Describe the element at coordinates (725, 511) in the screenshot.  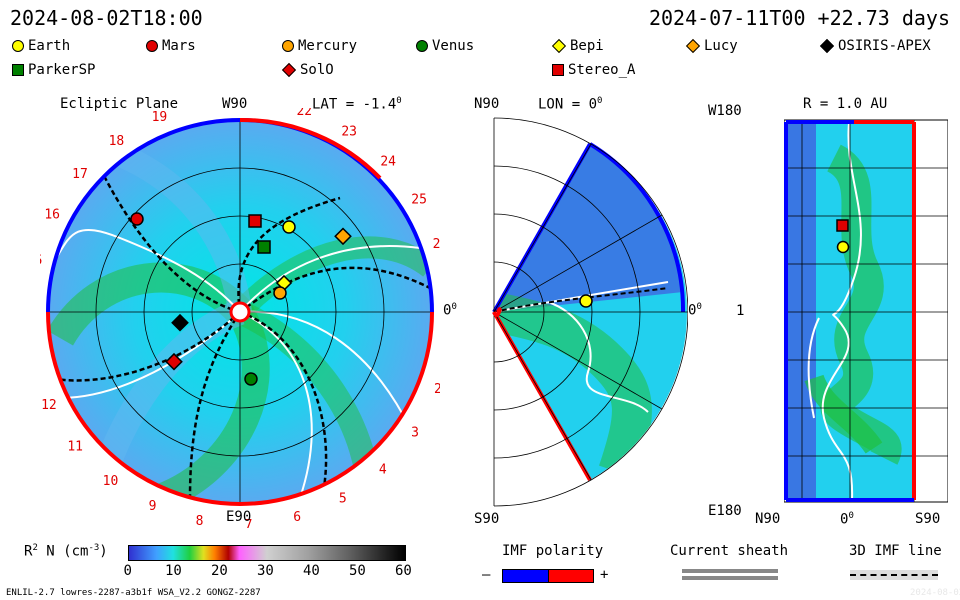
I see `radius-bottom-left: E180` at that location.